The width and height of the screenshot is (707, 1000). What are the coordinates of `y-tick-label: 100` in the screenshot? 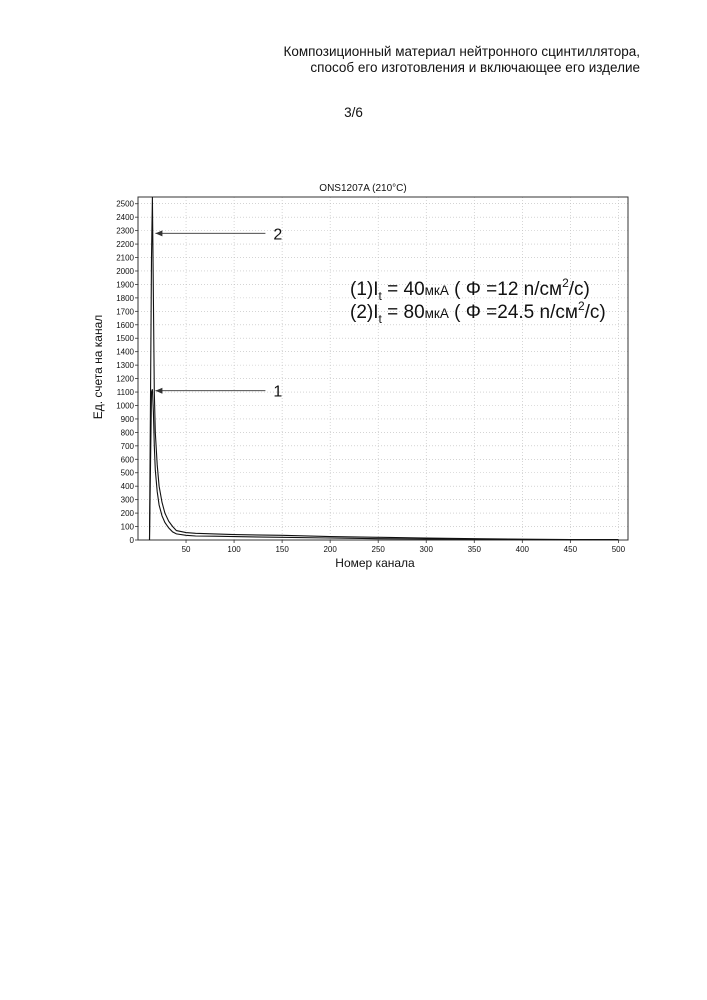 It's located at (128, 527).